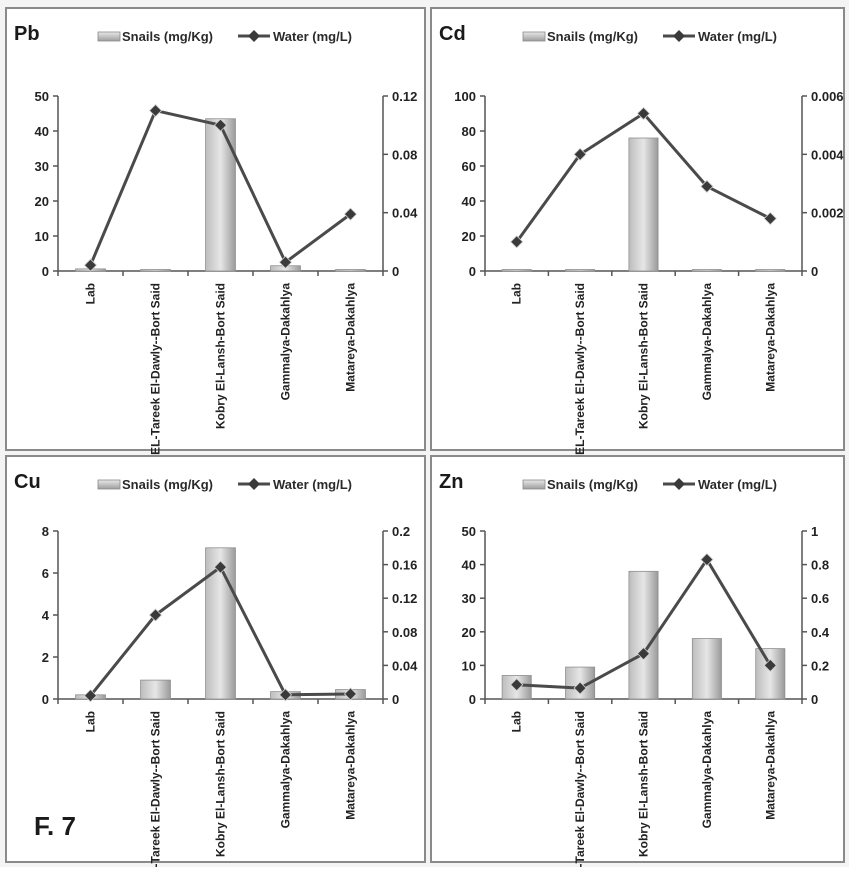 This screenshot has width=849, height=872. What do you see at coordinates (820, 598) in the screenshot?
I see `right-tick-label: 0.6` at bounding box center [820, 598].